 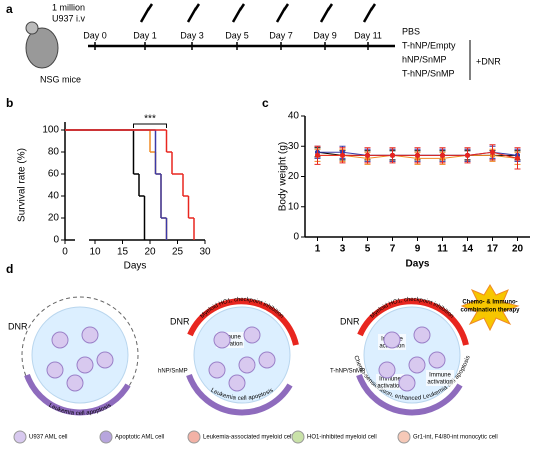 What do you see at coordinates (368, 249) in the screenshot?
I see `x-tick-label: 5` at bounding box center [368, 249].